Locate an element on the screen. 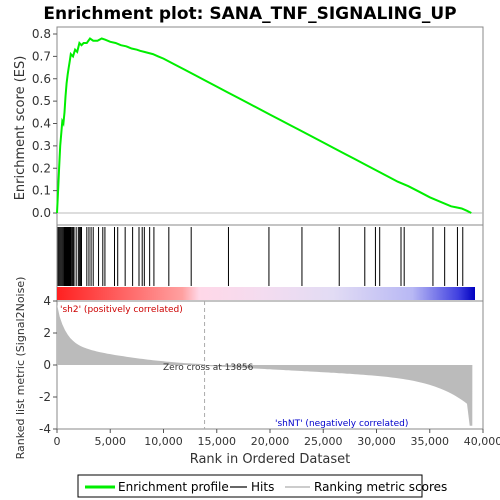 The image size is (500, 500). es-y-tick-label: 0.2 is located at coordinates (41, 168).